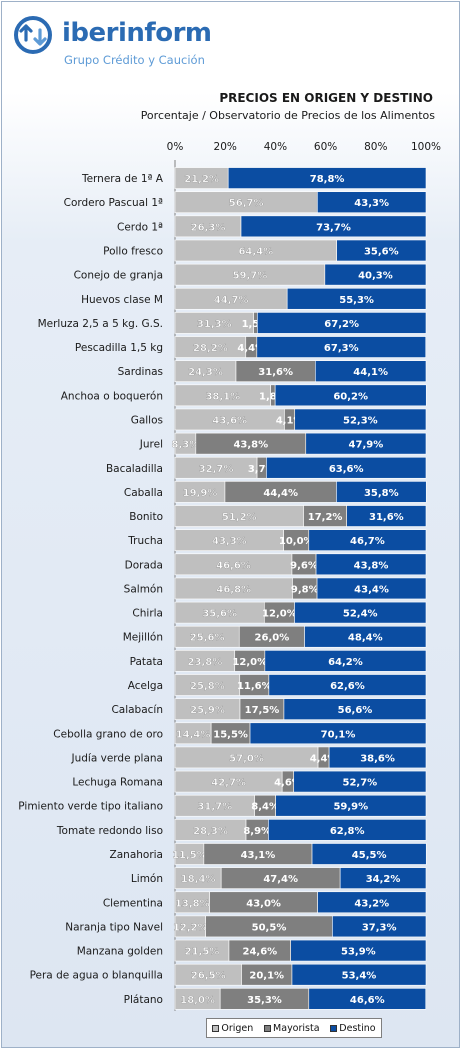 This screenshot has height=1051, width=463. I want to click on legend-item-mayorista: Mayorista, so click(292, 1028).